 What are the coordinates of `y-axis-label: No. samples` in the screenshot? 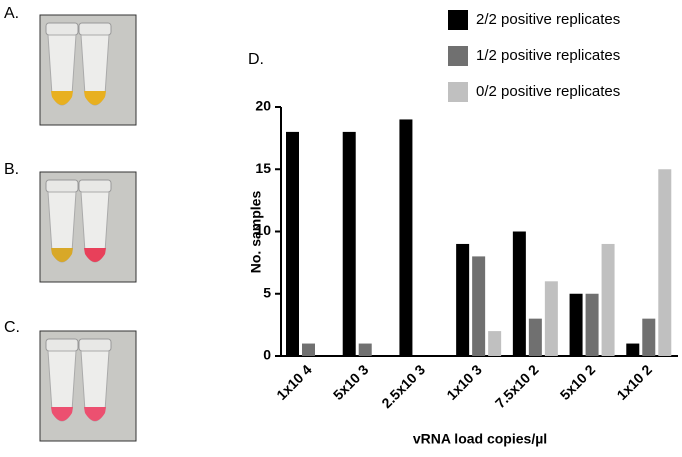 It's located at (256, 232).